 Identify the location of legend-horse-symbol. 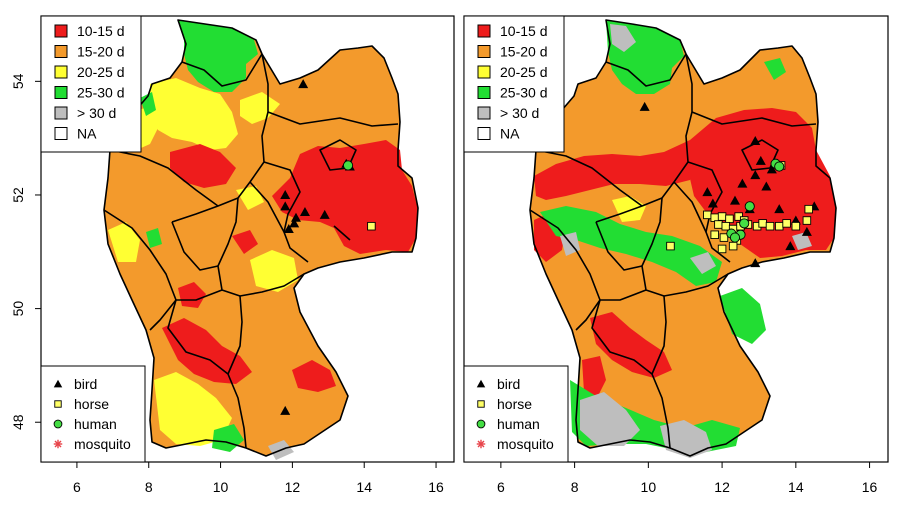
(58, 404).